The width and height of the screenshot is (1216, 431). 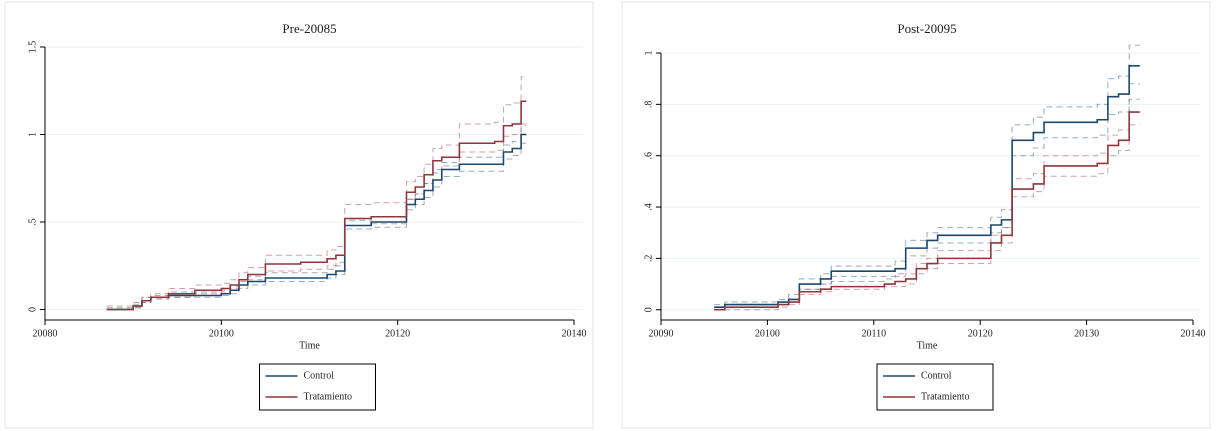 What do you see at coordinates (648, 156) in the screenshot?
I see `y-tick-label: .6` at bounding box center [648, 156].